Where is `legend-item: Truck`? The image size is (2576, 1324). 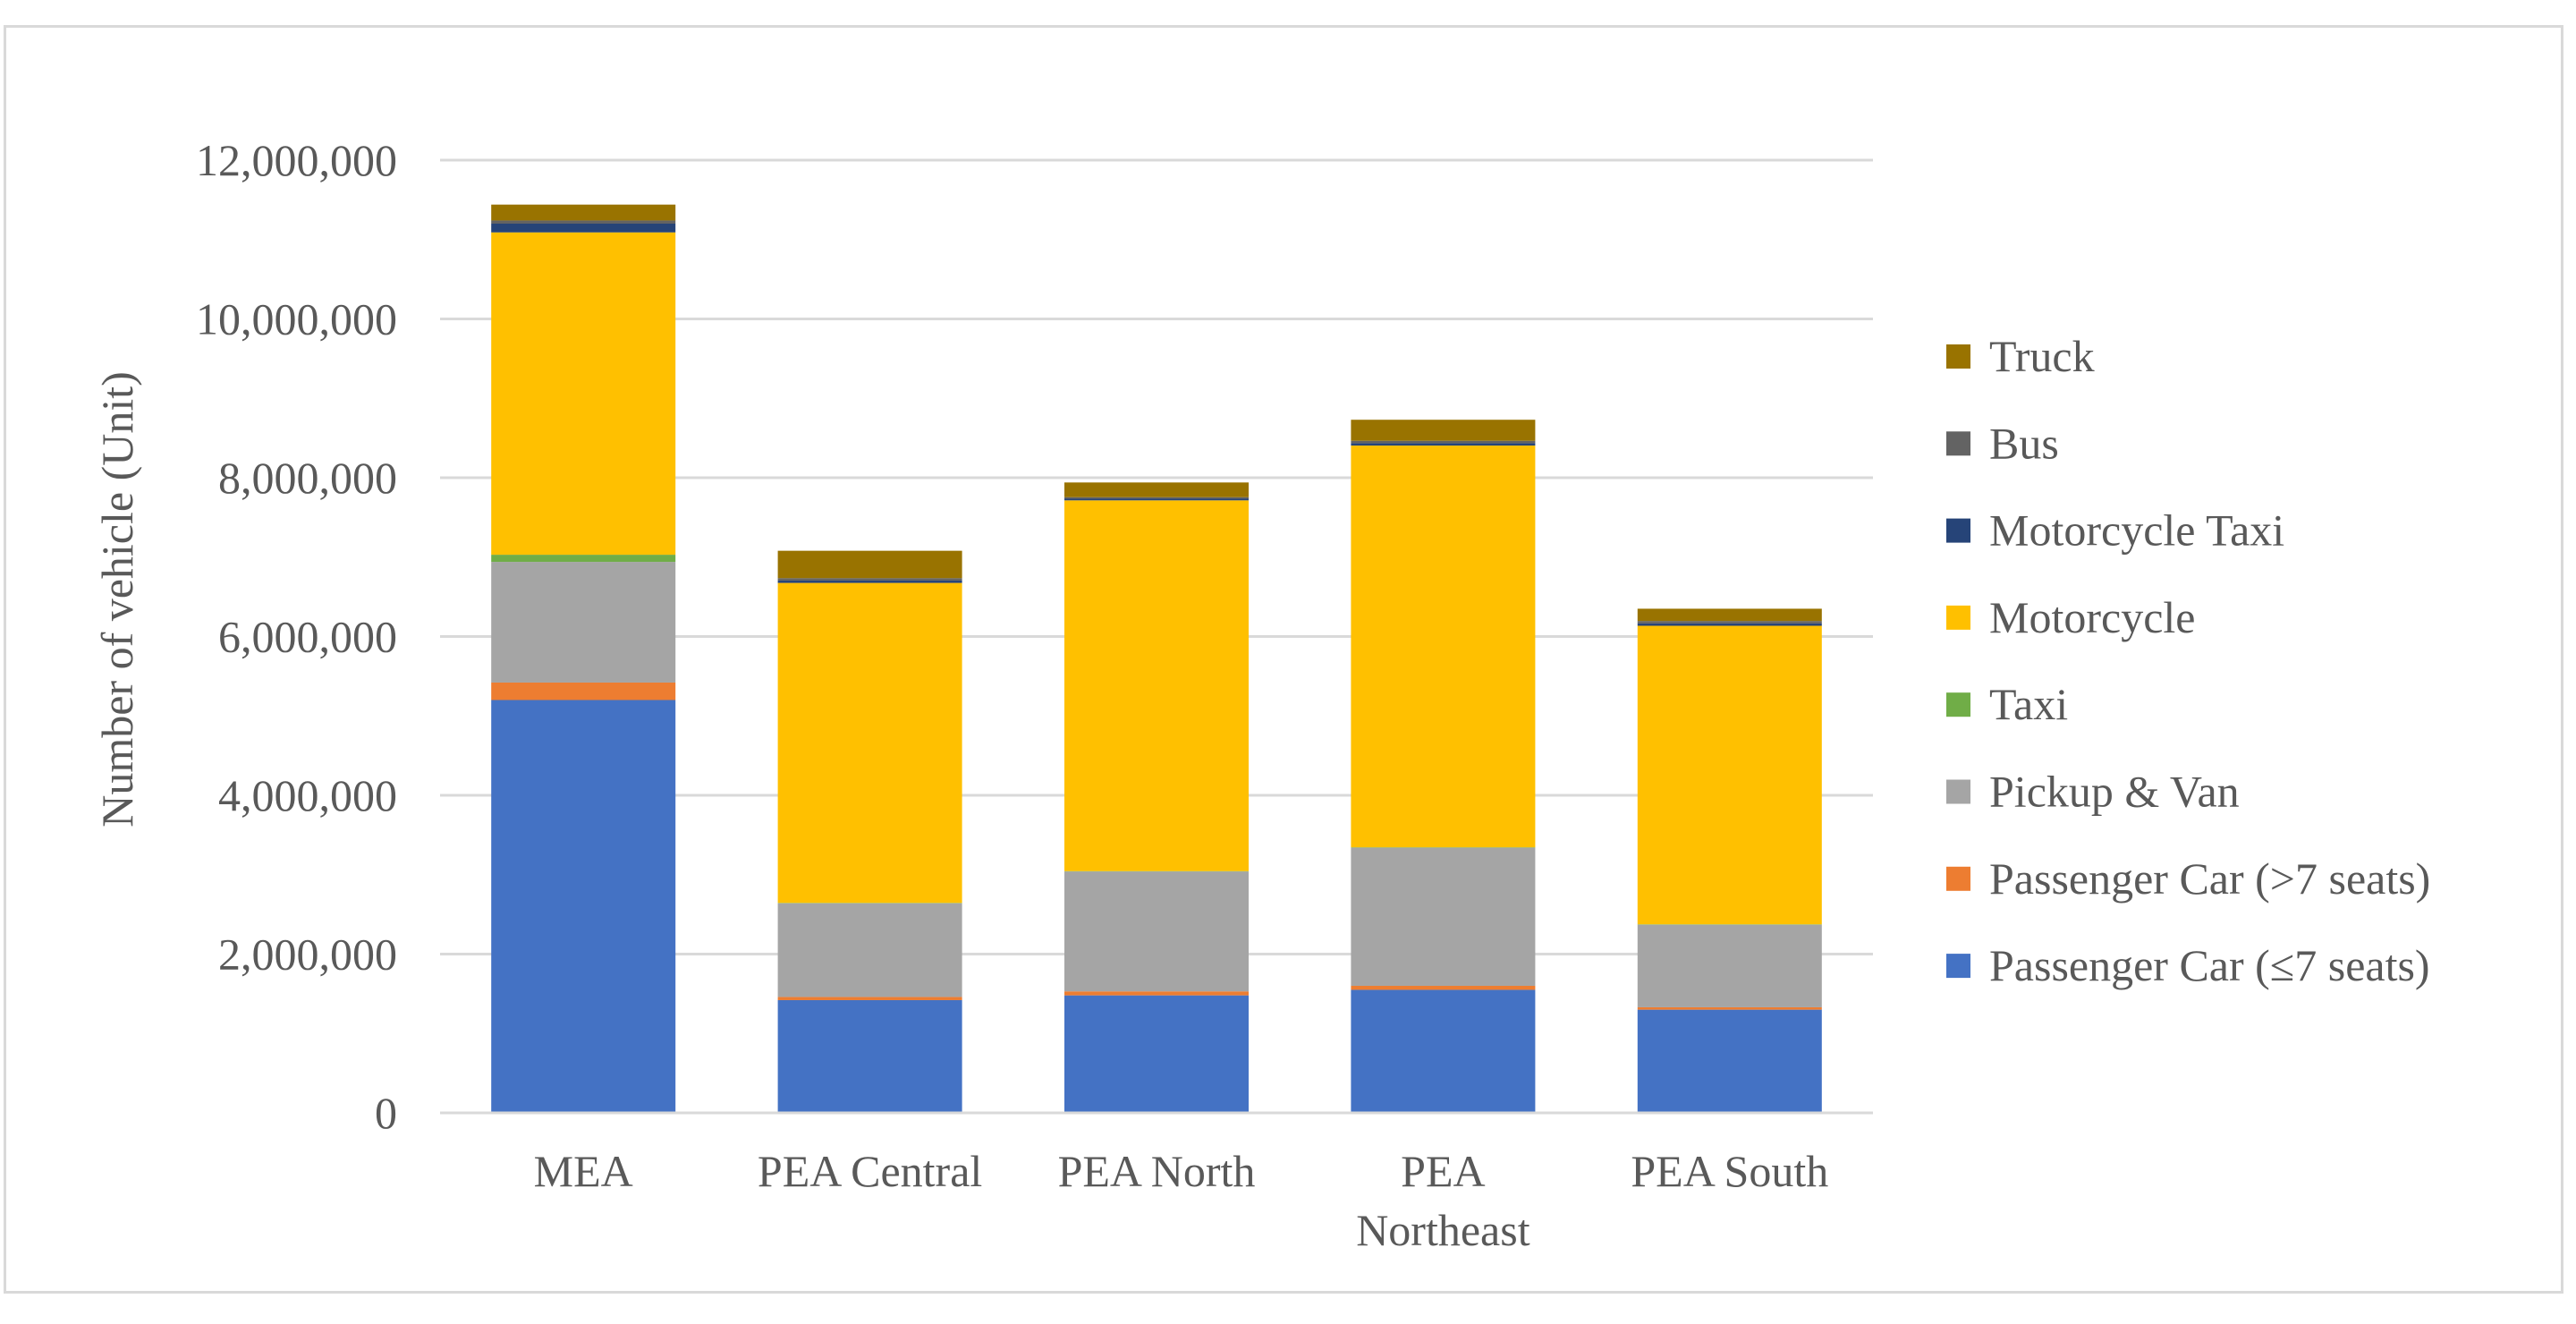 legend-item: Truck is located at coordinates (2020, 356).